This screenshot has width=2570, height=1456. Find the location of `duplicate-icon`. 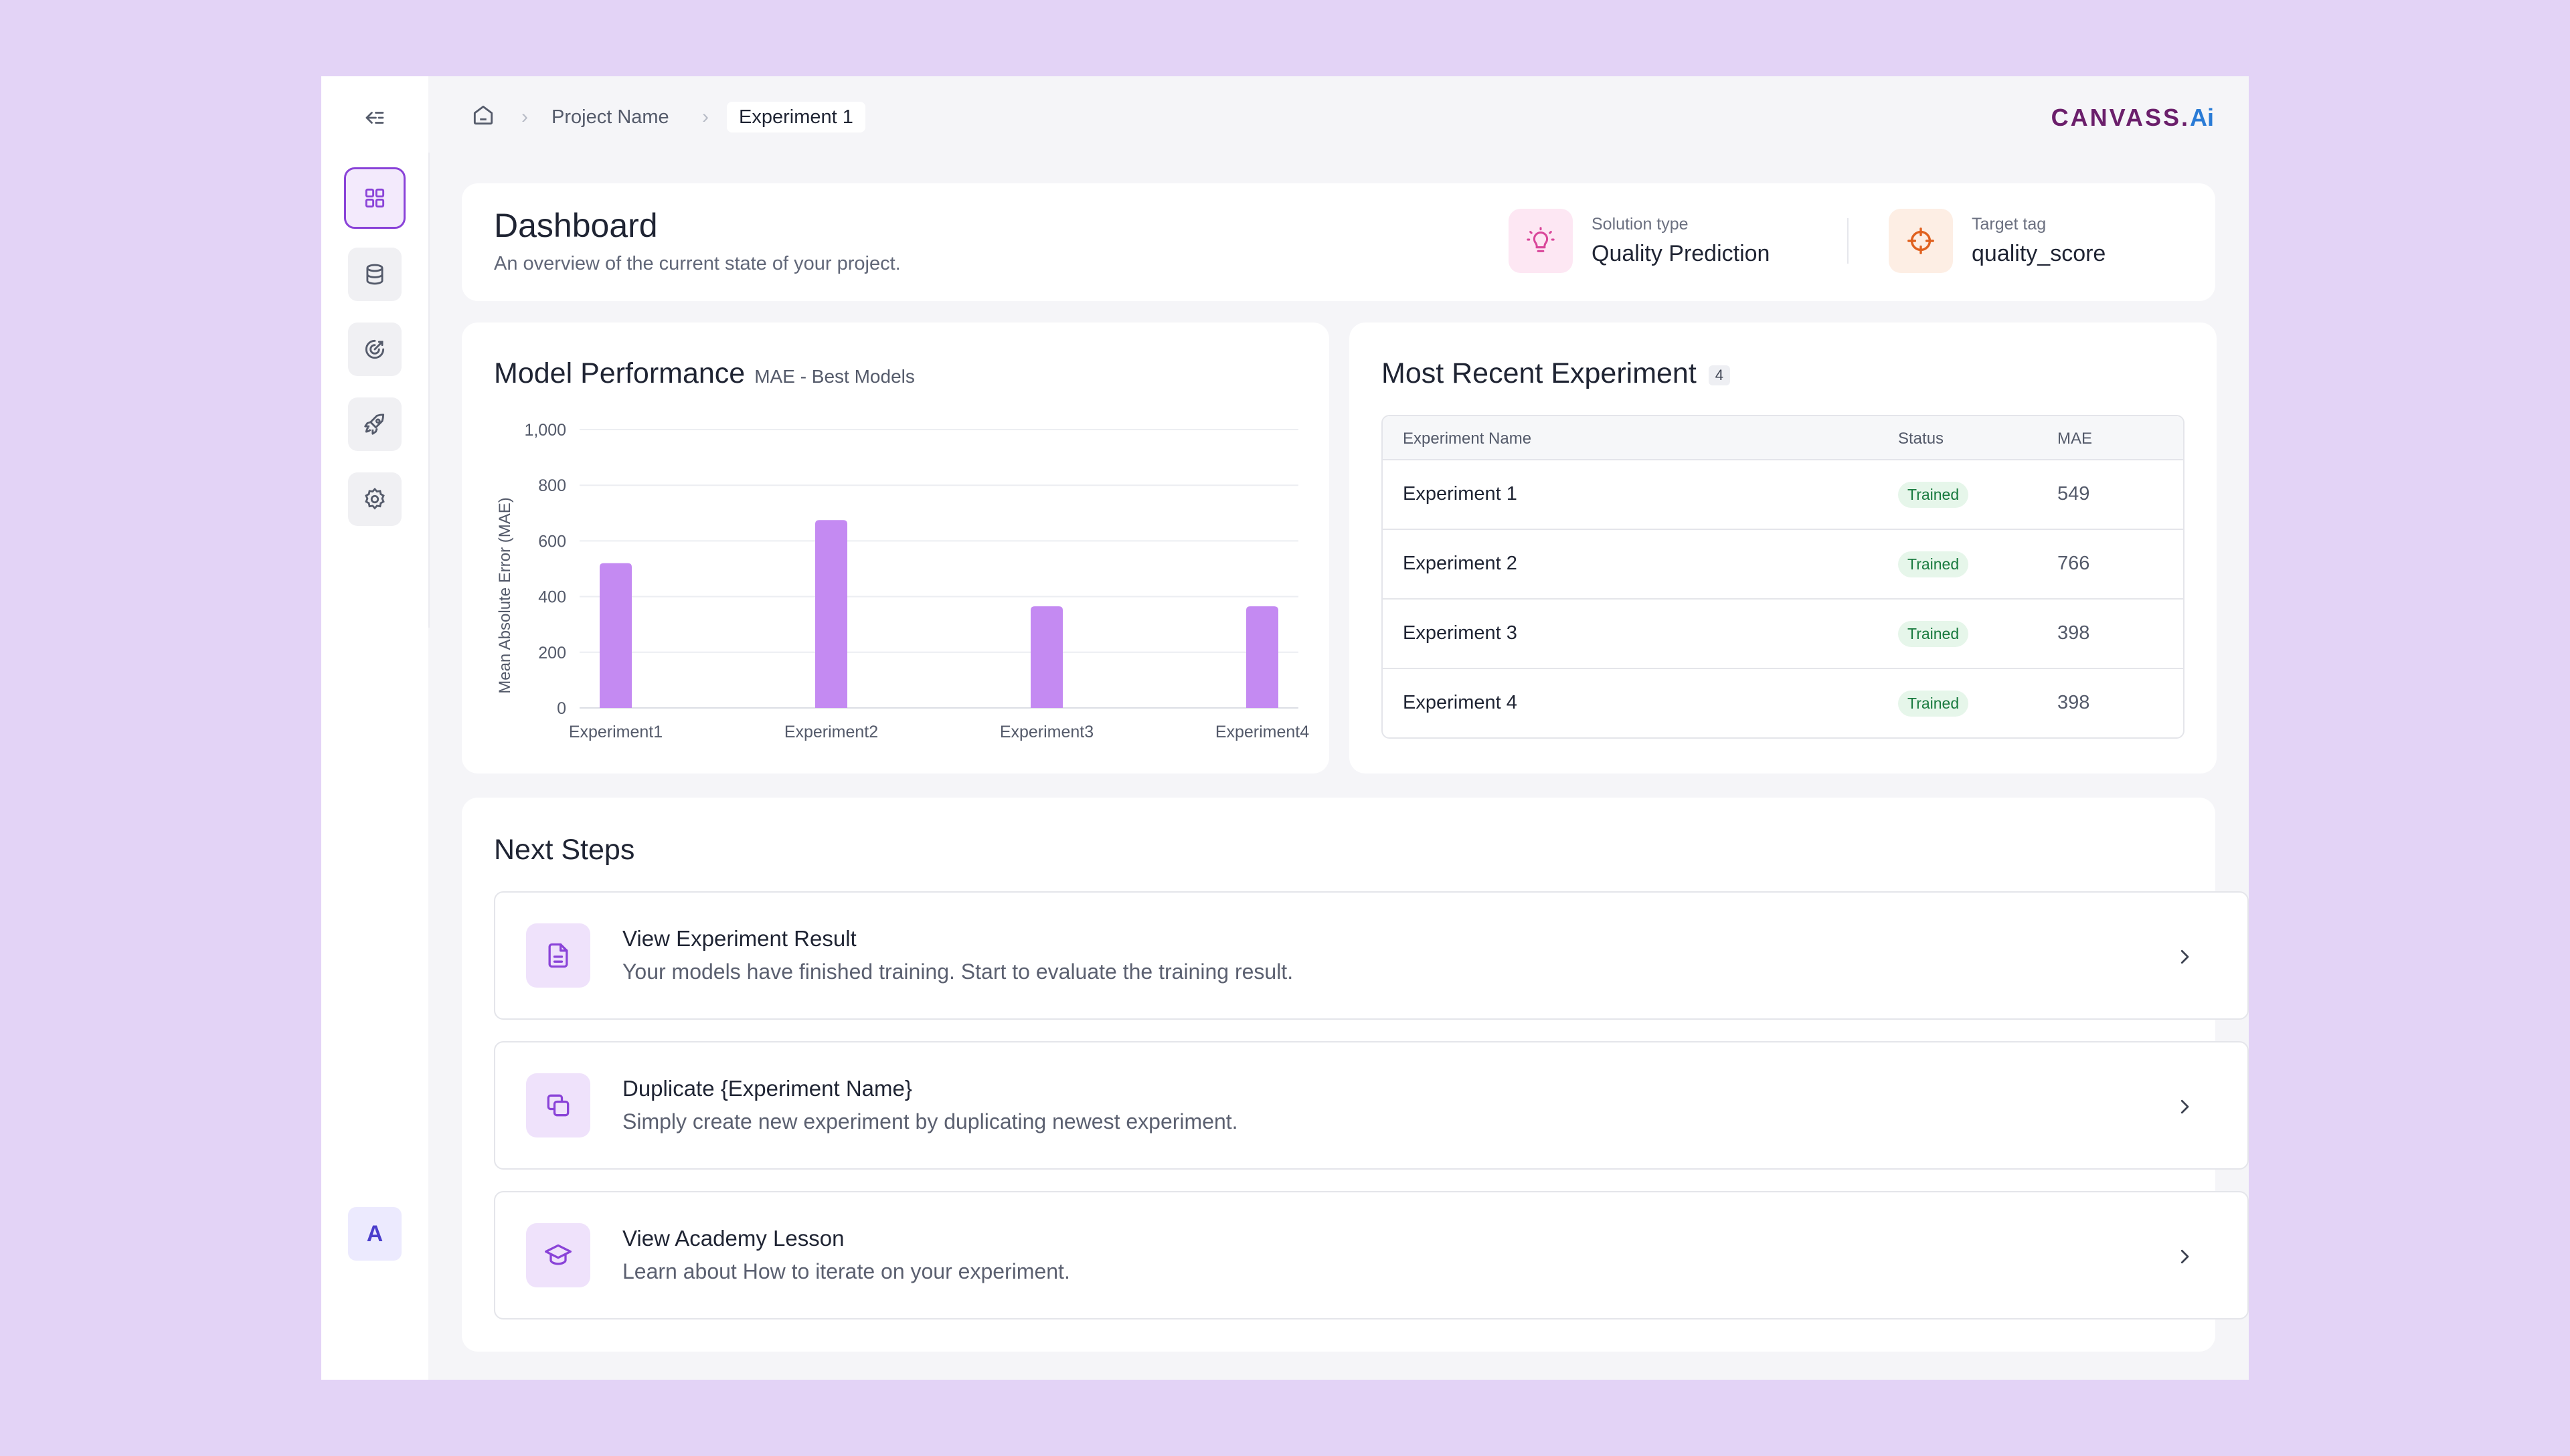

duplicate-icon is located at coordinates (558, 1105).